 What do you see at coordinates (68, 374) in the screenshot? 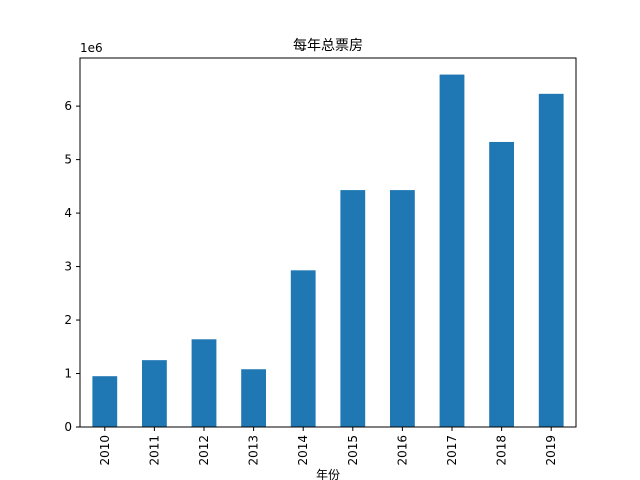
I see `y-tick-label-1: 1` at bounding box center [68, 374].